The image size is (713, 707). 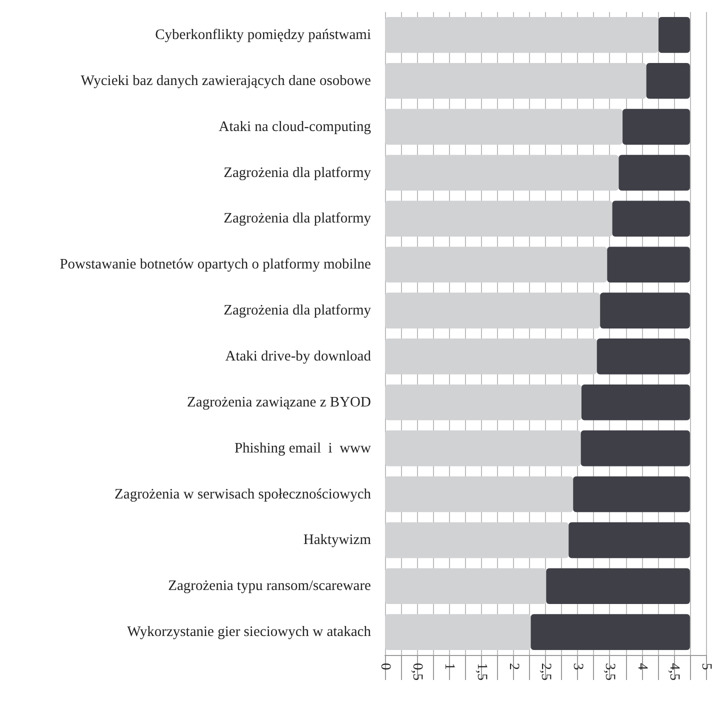 What do you see at coordinates (674, 671) in the screenshot?
I see `x-tick-label: 4,5` at bounding box center [674, 671].